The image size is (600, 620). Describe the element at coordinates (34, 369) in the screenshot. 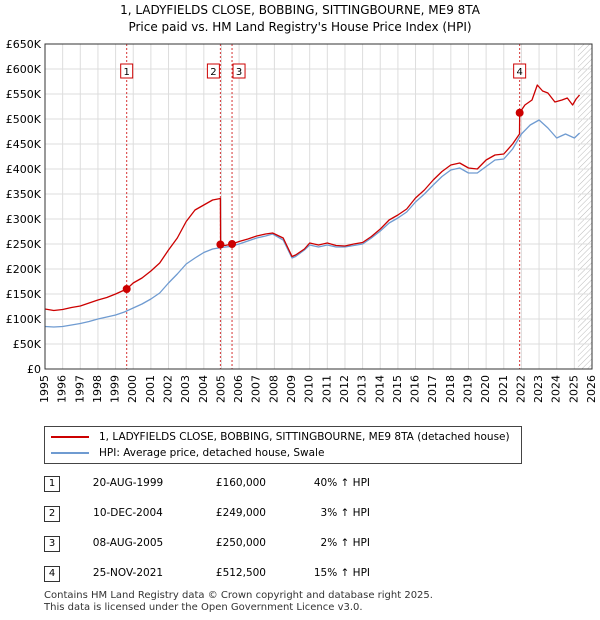

I see `y-tick-label: £0` at that location.